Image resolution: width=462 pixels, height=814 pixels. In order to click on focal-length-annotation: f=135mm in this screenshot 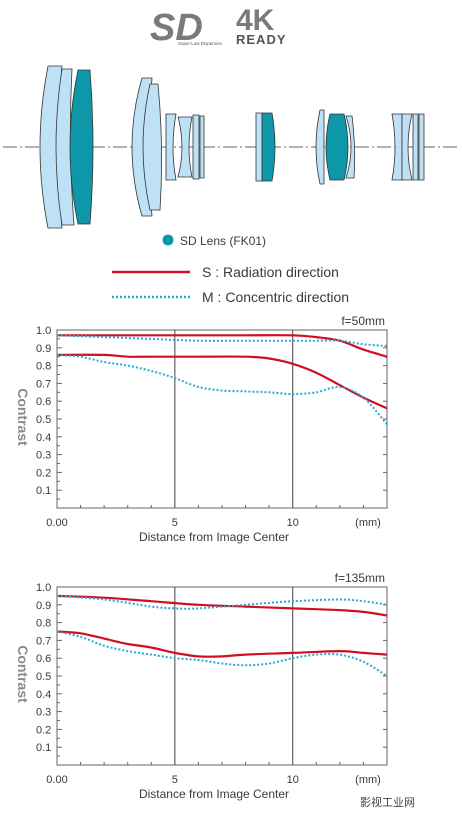, I will do `click(360, 578)`.